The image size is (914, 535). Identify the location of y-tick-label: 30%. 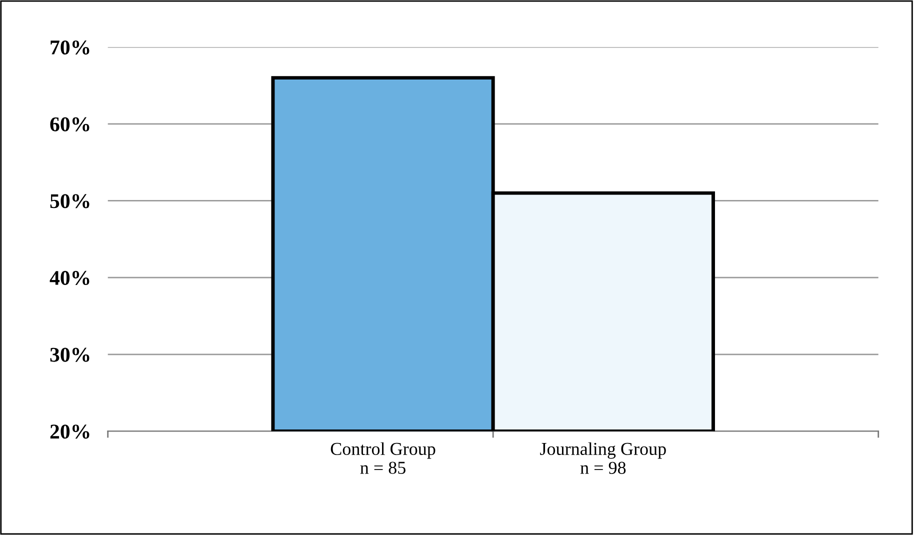
(70, 355).